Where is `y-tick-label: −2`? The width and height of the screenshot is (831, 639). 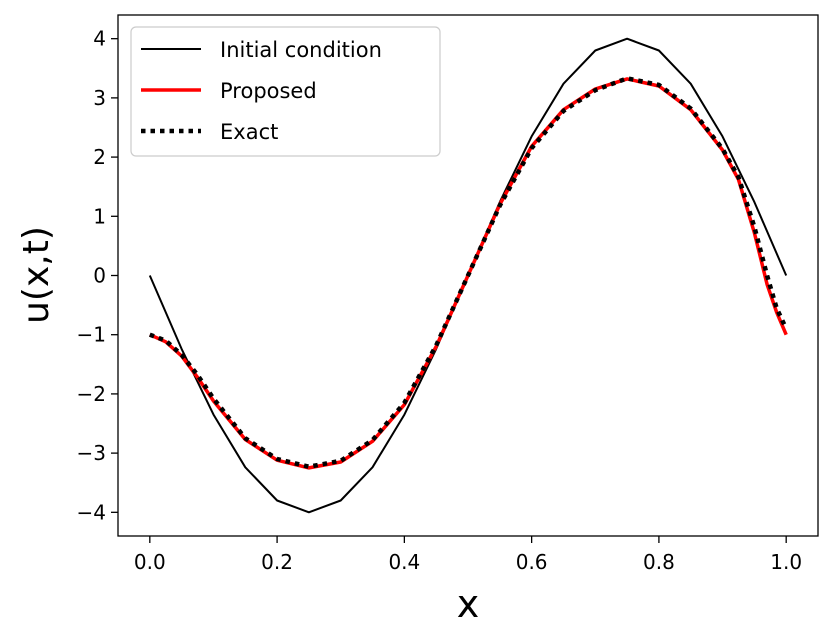
y-tick-label: −2 is located at coordinates (91, 394).